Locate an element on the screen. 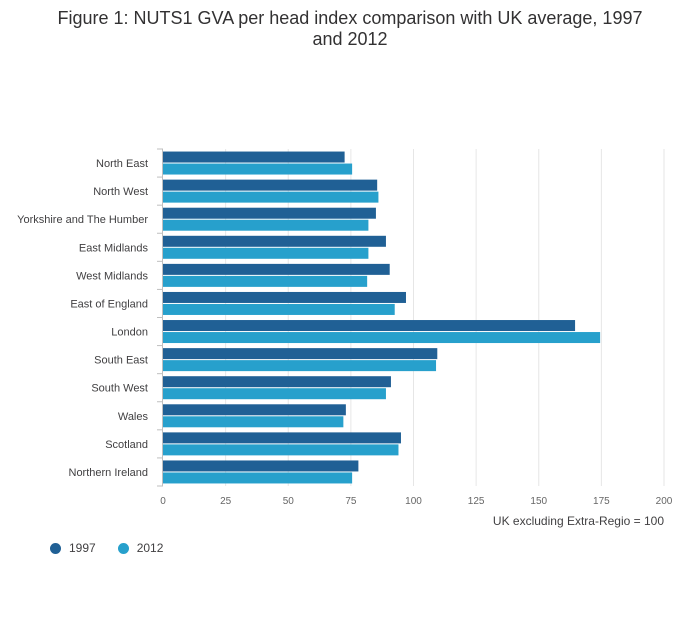  bar-yorkshire-and-the-humber-1997 is located at coordinates (269, 213).